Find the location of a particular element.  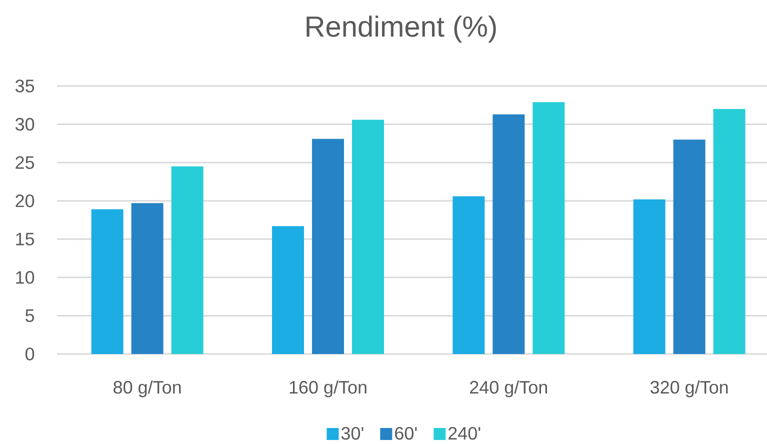

y-tick-label: 35 is located at coordinates (24, 86).